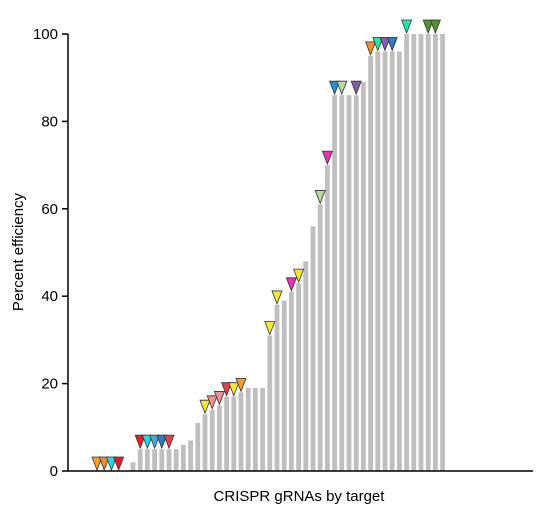 The image size is (550, 518). What do you see at coordinates (49, 384) in the screenshot?
I see `y-tick-label: 20` at bounding box center [49, 384].